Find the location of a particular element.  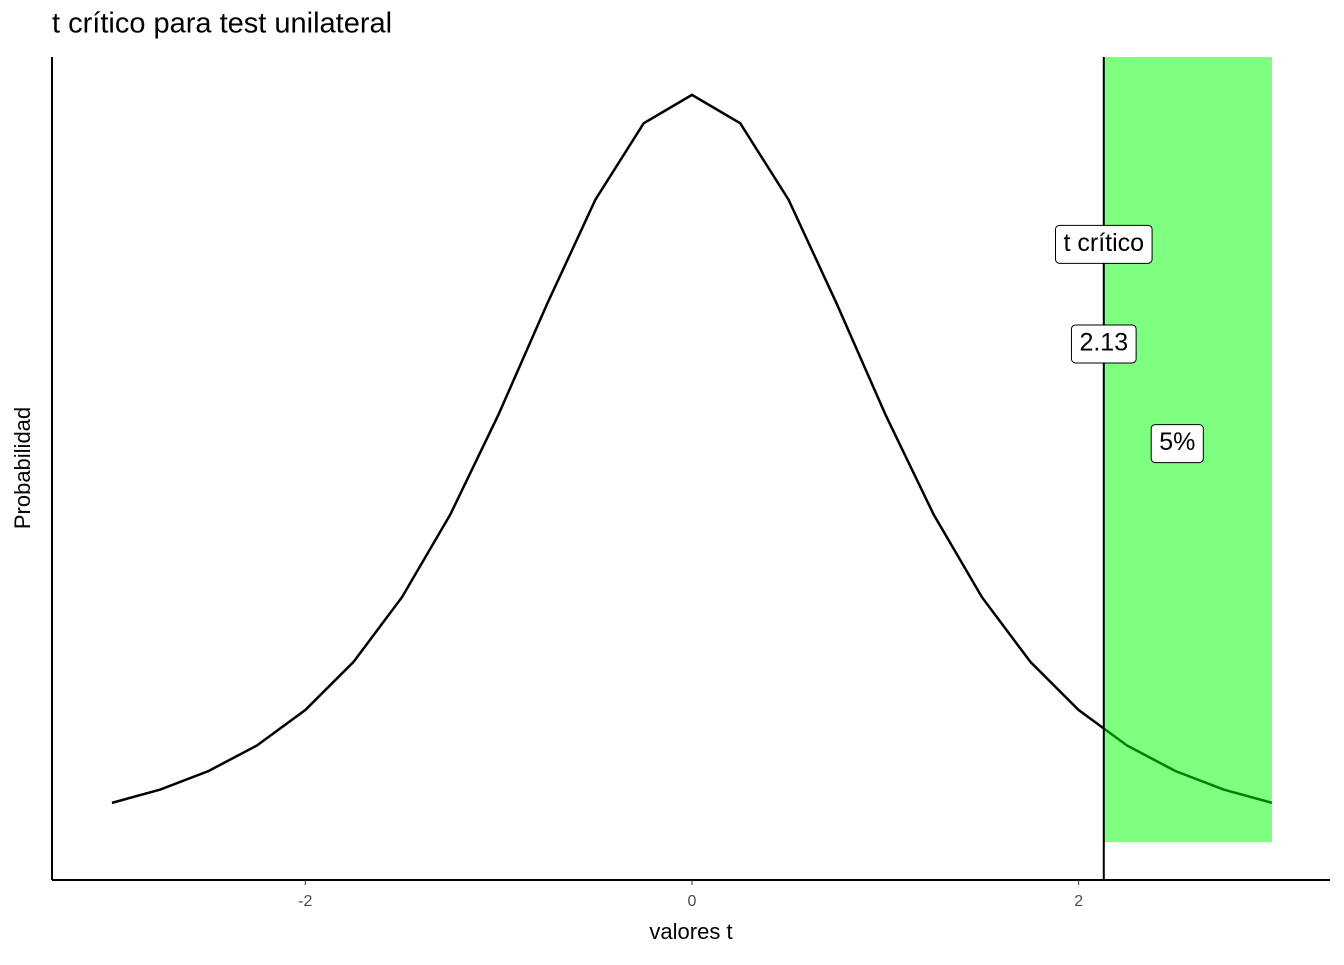

annotation-label: t crítico is located at coordinates (1103, 243).